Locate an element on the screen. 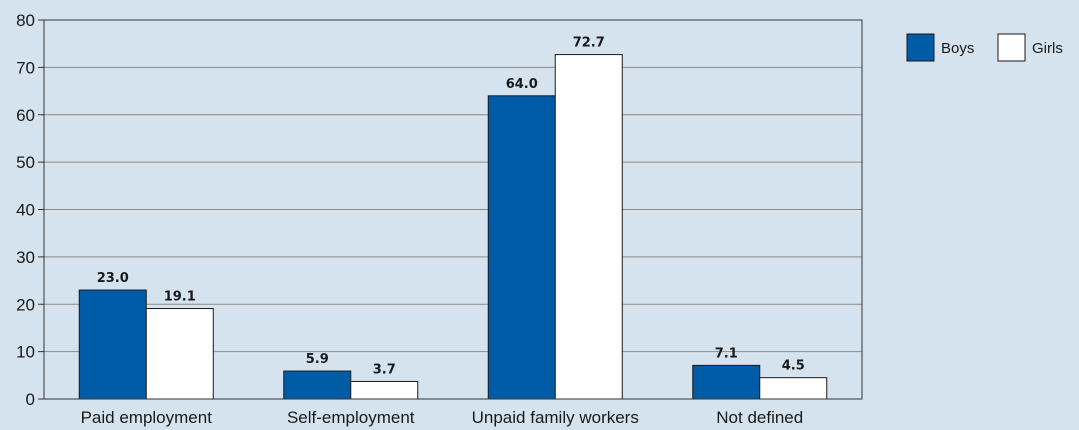 This screenshot has height=430, width=1079. legend-label-girls: Girls is located at coordinates (1047, 48).